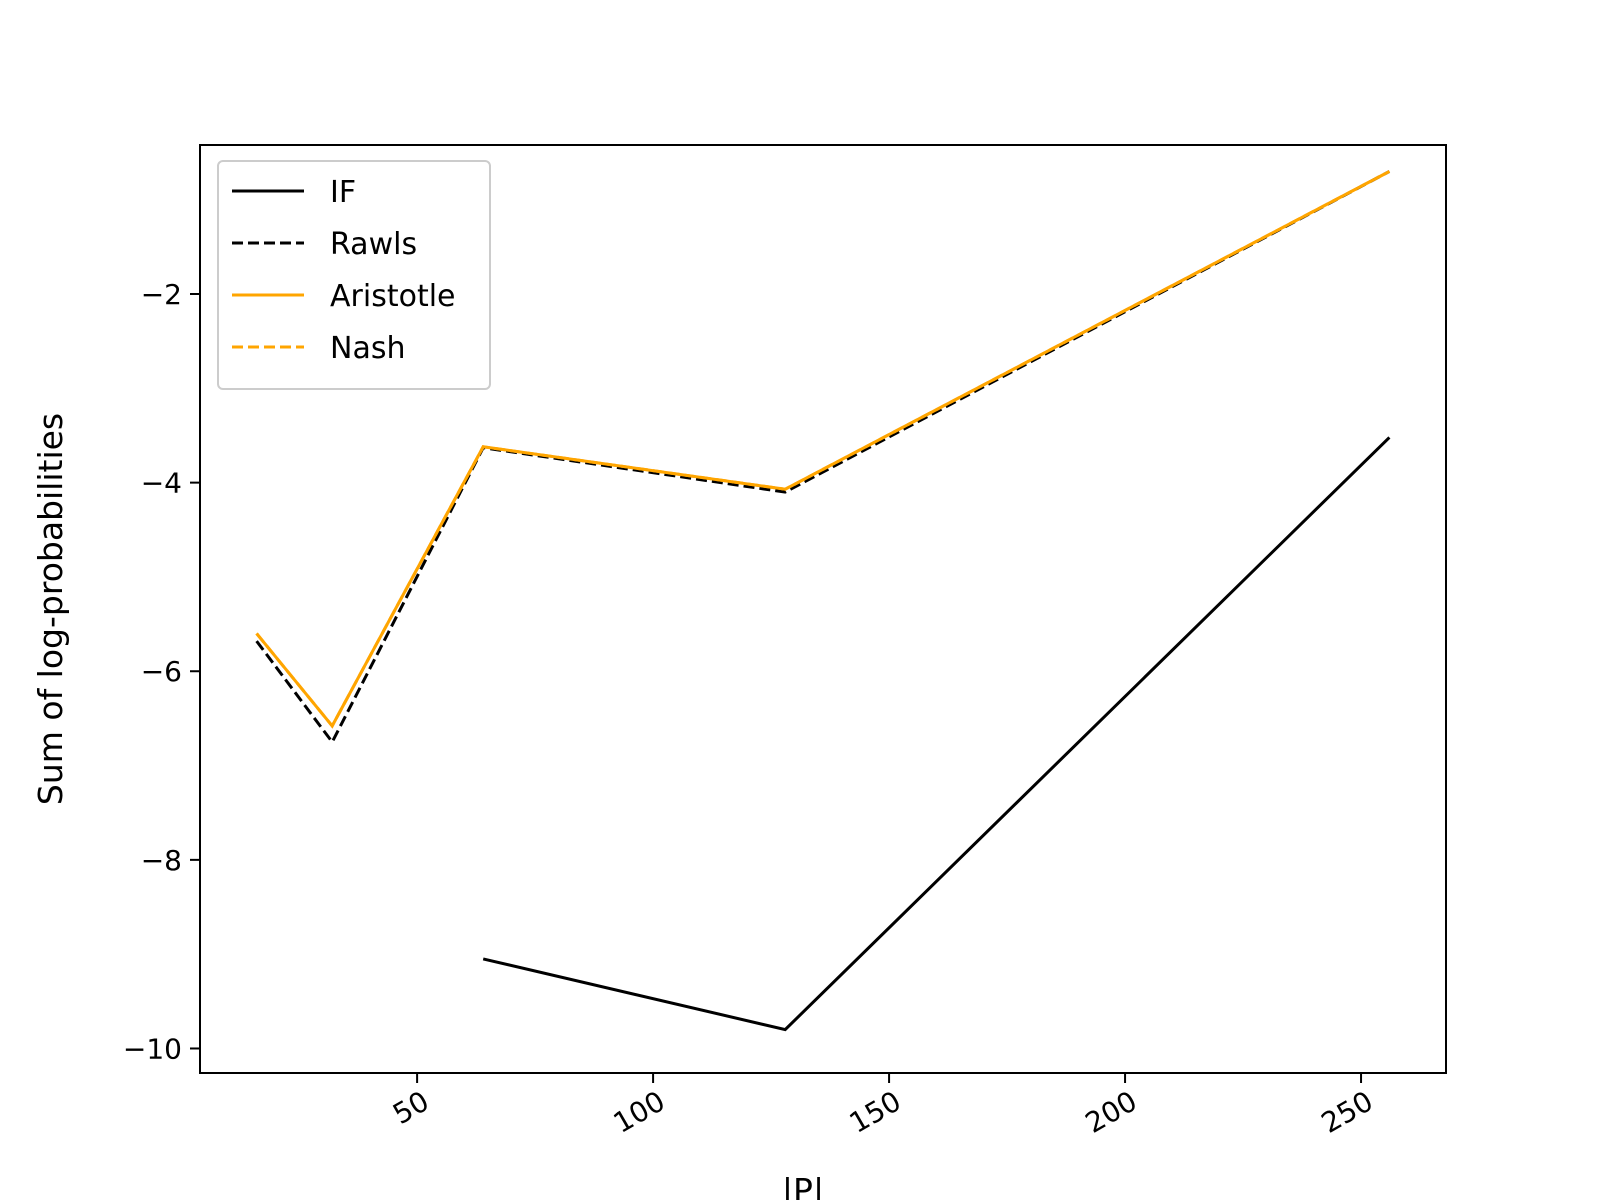 This screenshot has height=1200, width=1600. Describe the element at coordinates (410, 1107) in the screenshot. I see `x-tick-label: 50` at that location.